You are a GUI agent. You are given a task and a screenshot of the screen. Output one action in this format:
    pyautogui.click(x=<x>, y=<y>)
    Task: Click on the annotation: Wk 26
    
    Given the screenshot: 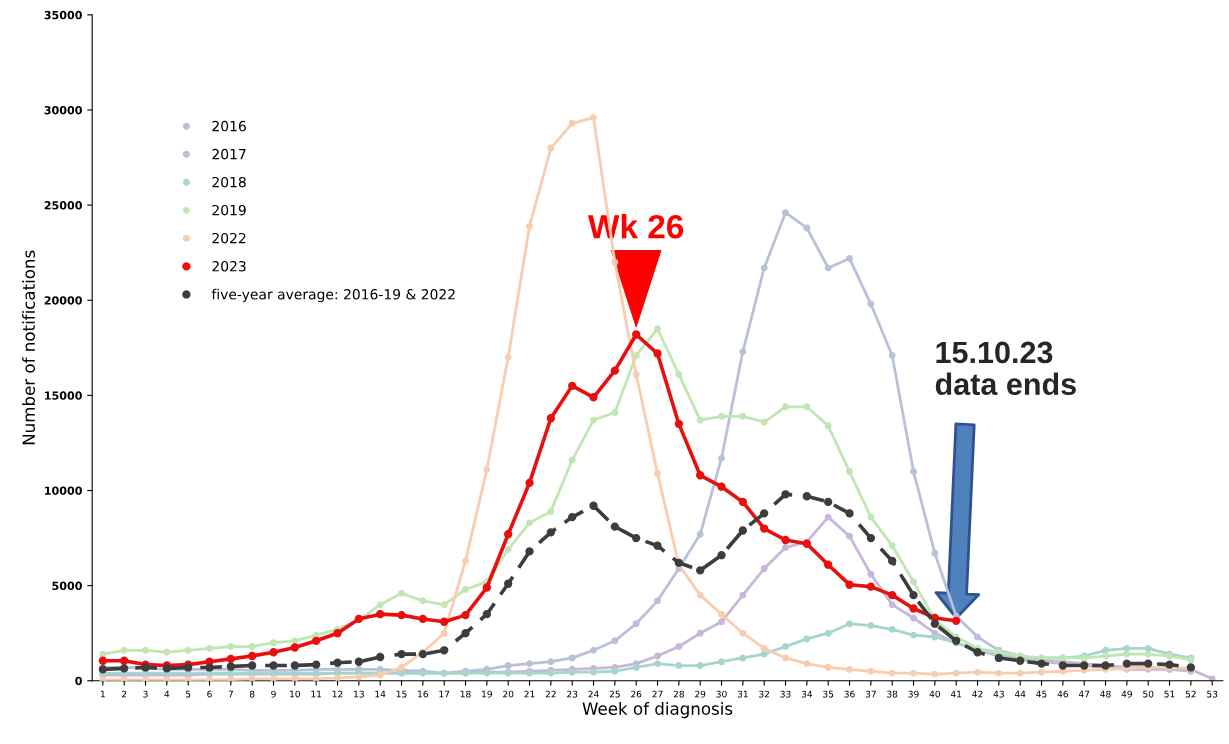 What is the action you would take?
    pyautogui.click(x=636, y=226)
    